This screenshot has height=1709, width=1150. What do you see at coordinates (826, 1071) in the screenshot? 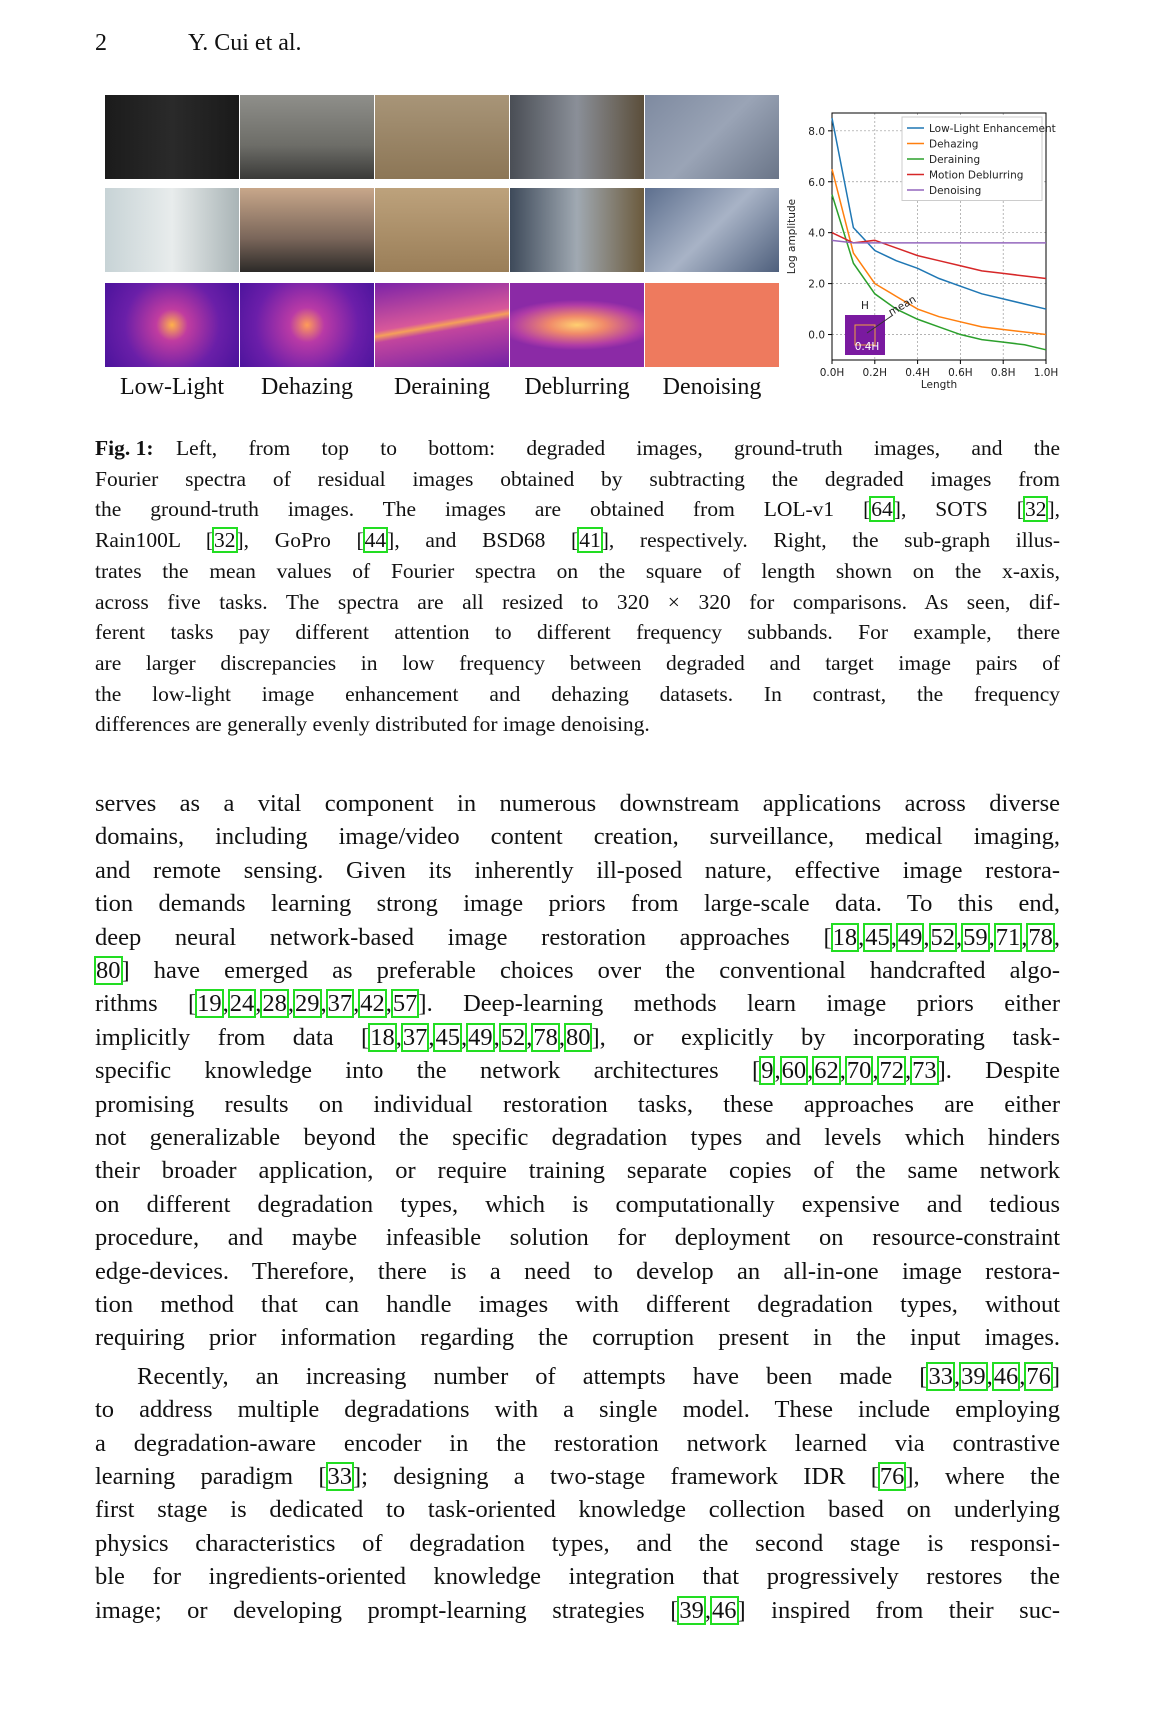
I see `citation: 62` at bounding box center [826, 1071].